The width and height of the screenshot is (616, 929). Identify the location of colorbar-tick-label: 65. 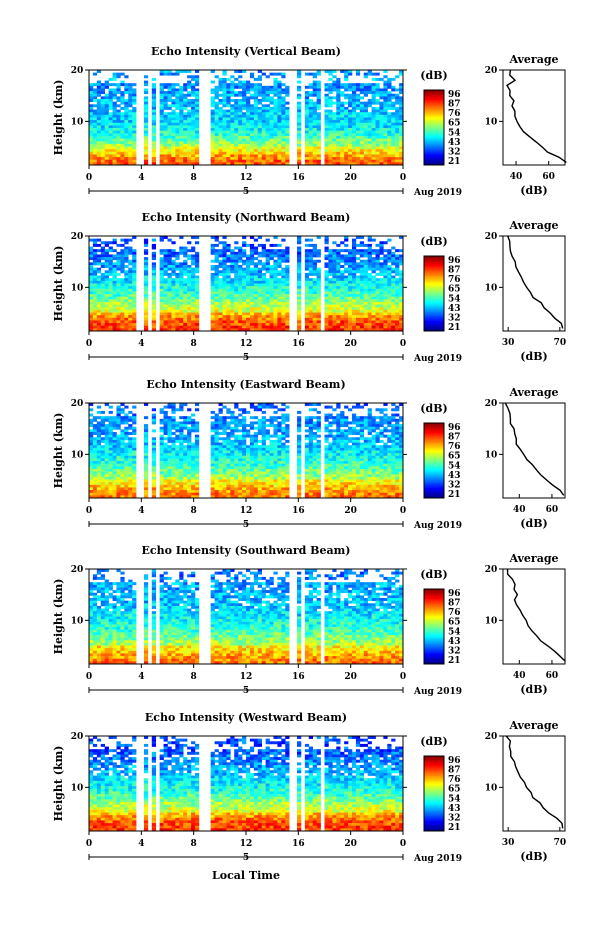
(454, 290).